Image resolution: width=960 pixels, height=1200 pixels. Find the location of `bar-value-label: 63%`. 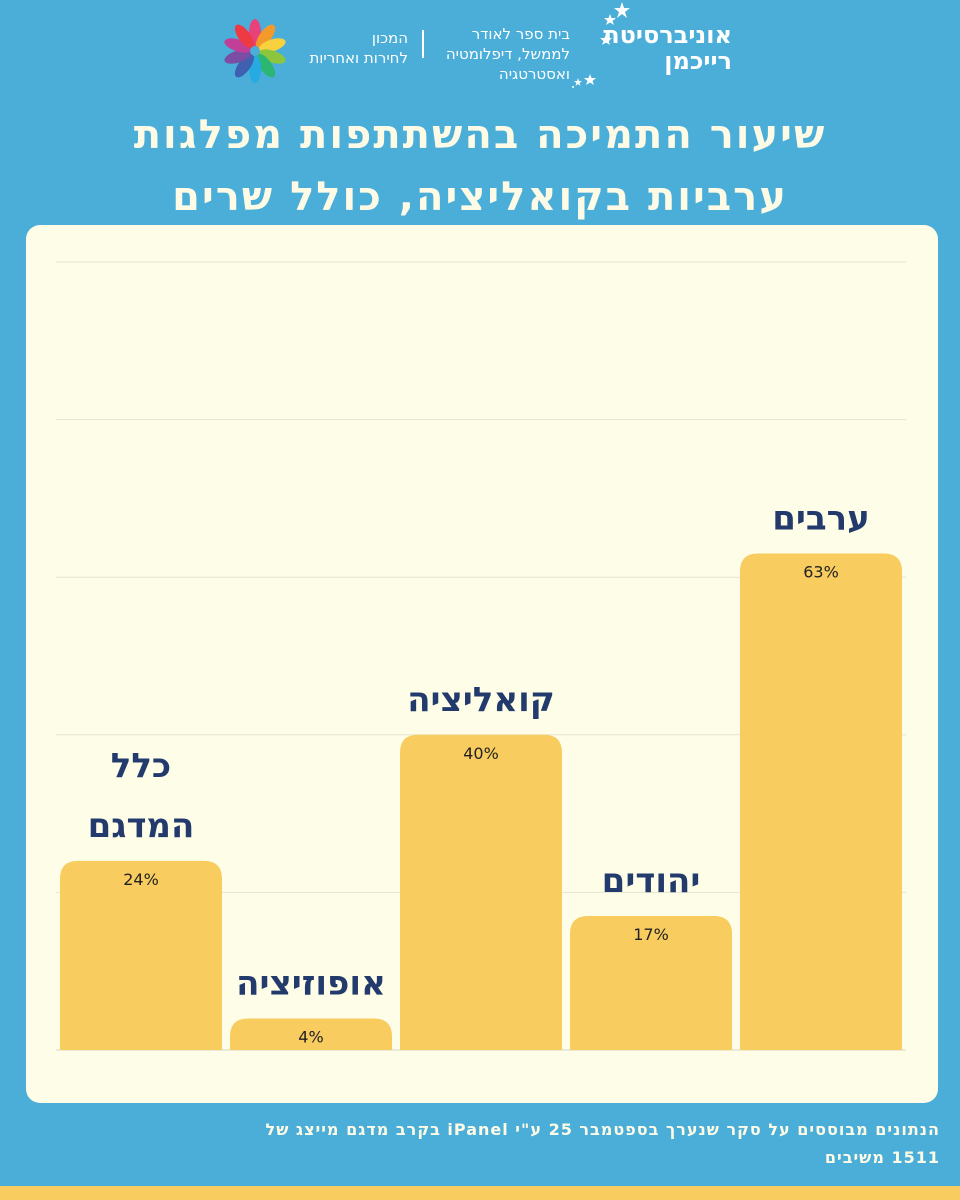

bar-value-label: 63% is located at coordinates (821, 572).